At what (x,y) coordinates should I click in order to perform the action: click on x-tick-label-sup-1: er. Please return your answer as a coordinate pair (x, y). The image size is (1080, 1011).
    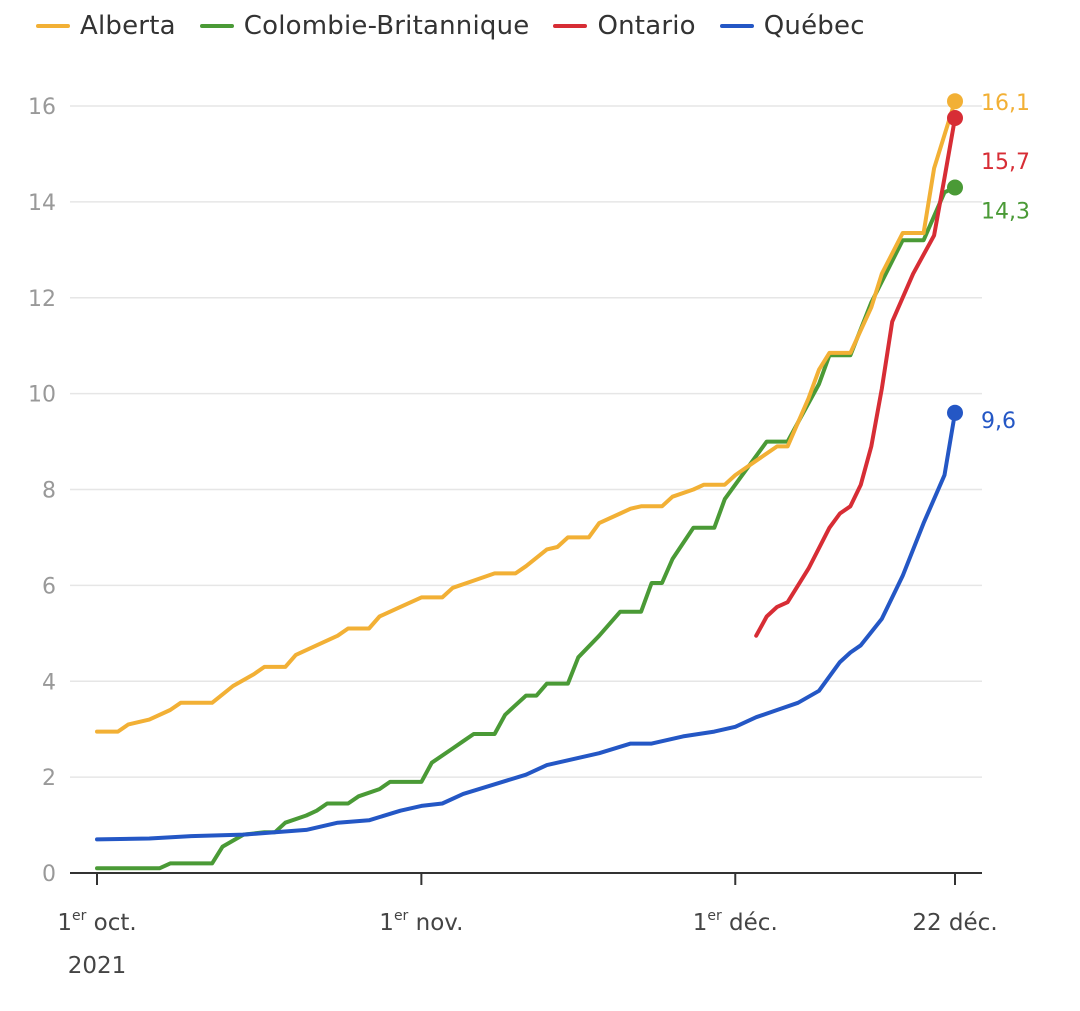
    Looking at the image, I should click on (401, 916).